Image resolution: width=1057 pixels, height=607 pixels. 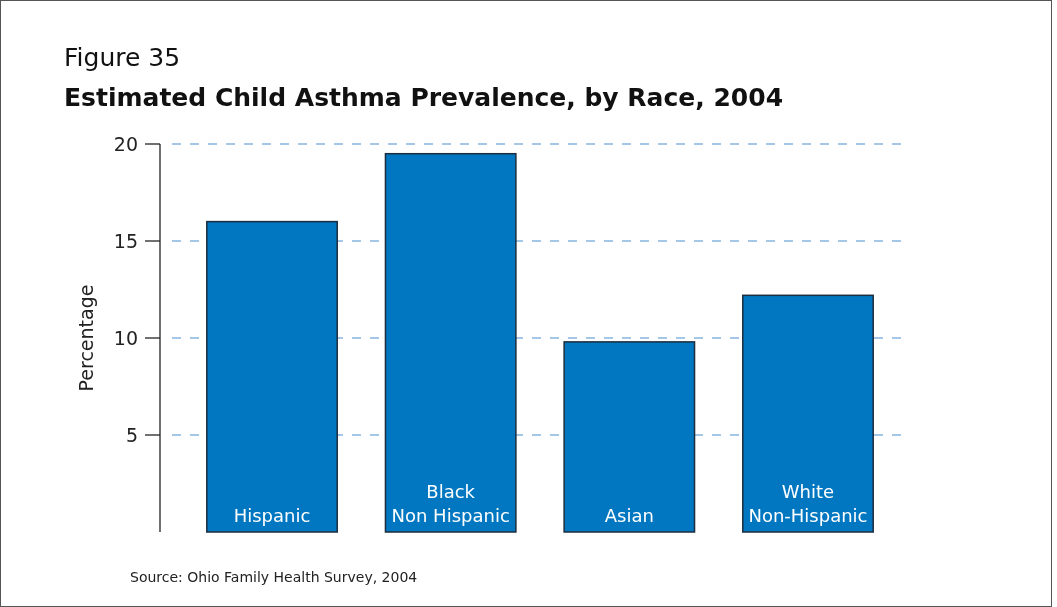 I want to click on y-axis-title: Percentage, so click(x=86, y=338).